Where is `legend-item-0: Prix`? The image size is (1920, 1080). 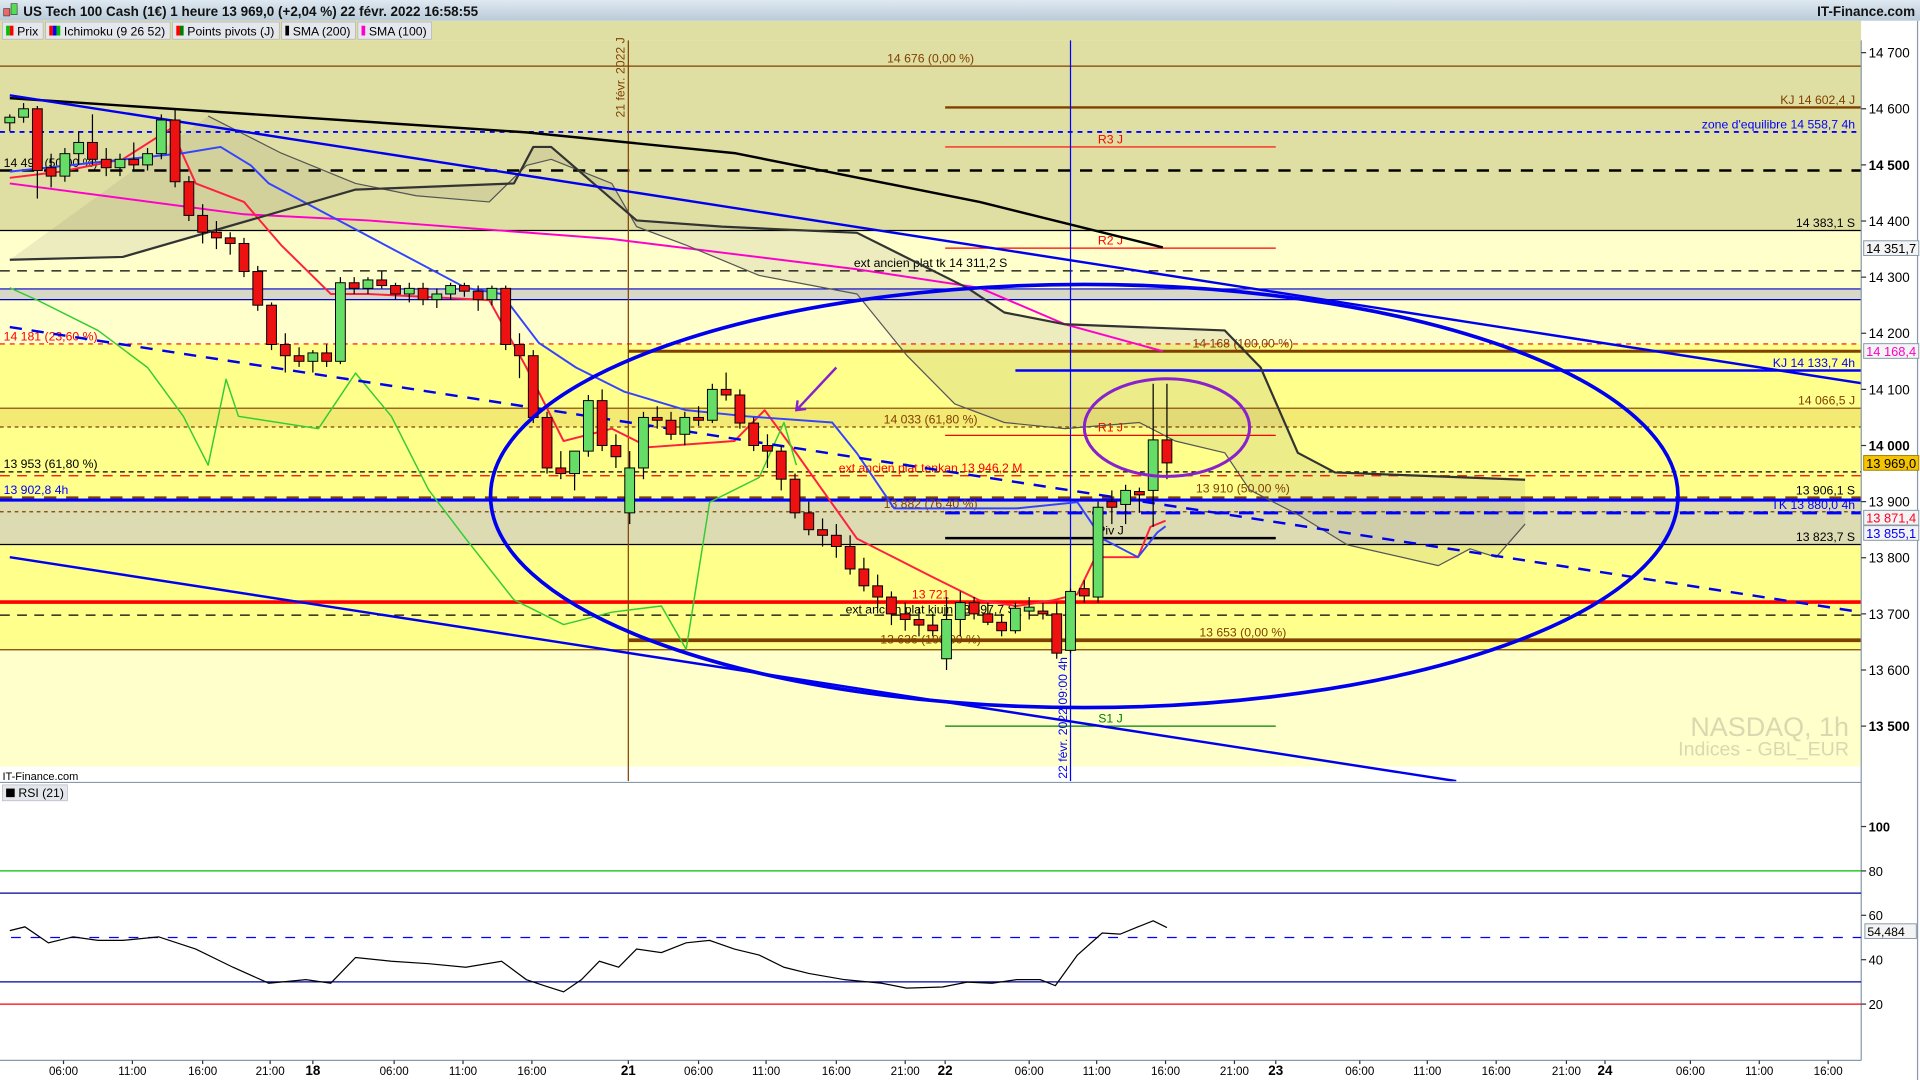 legend-item-0: Prix is located at coordinates (23, 30).